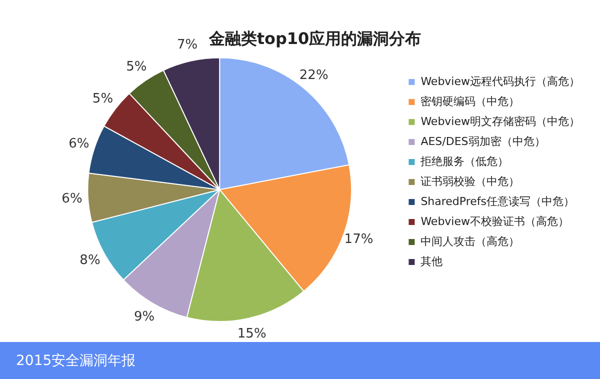  I want to click on legend-label: 中间人攻击（高危）, so click(470, 241).